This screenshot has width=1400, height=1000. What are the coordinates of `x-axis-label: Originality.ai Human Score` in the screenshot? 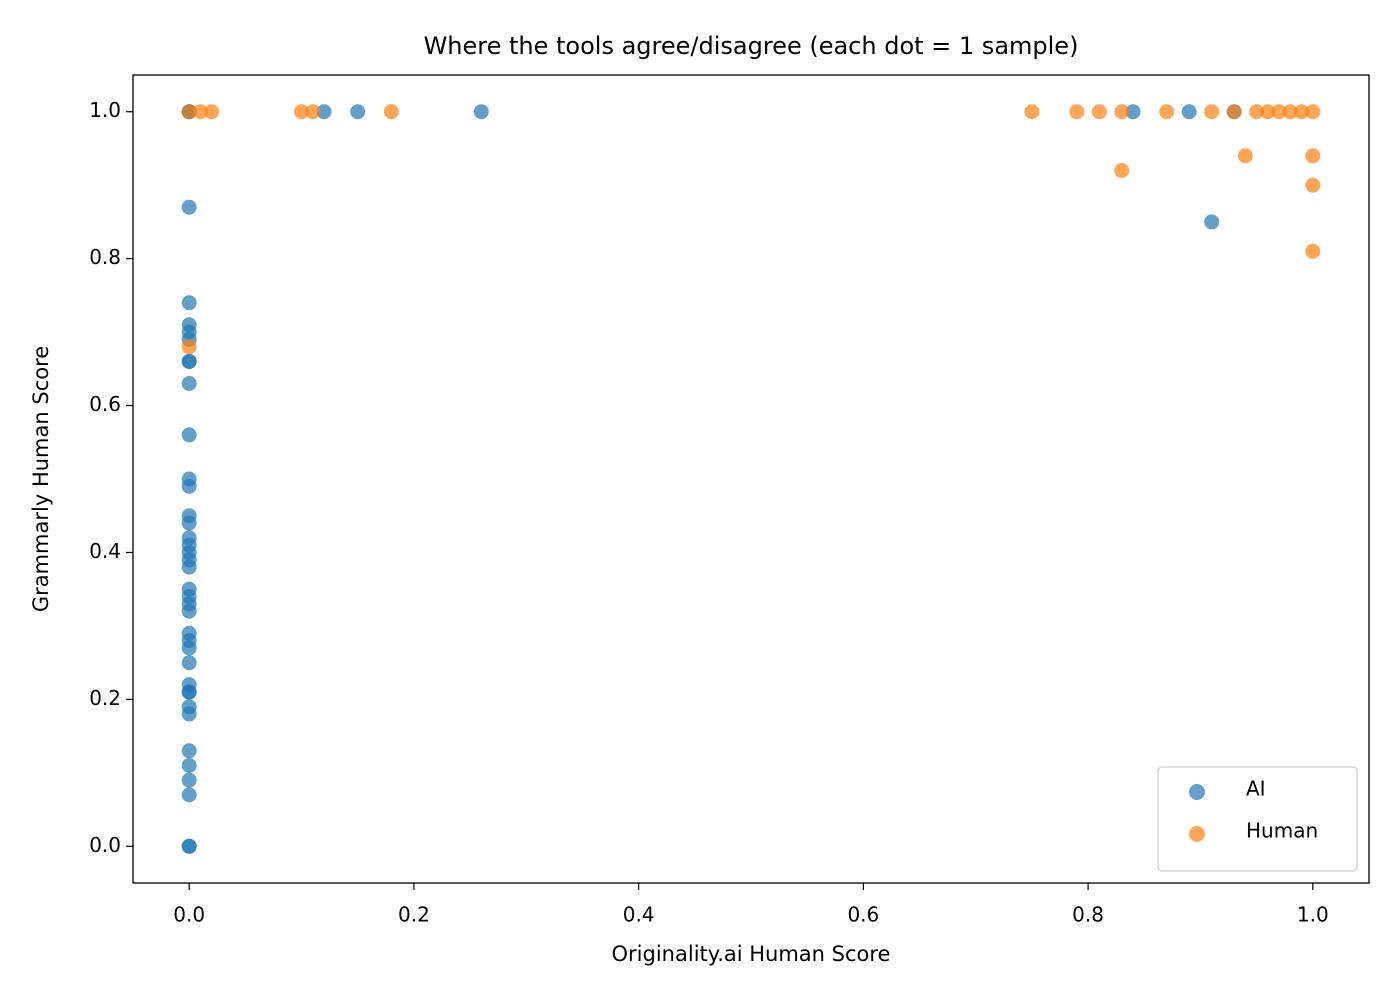 It's located at (751, 954).